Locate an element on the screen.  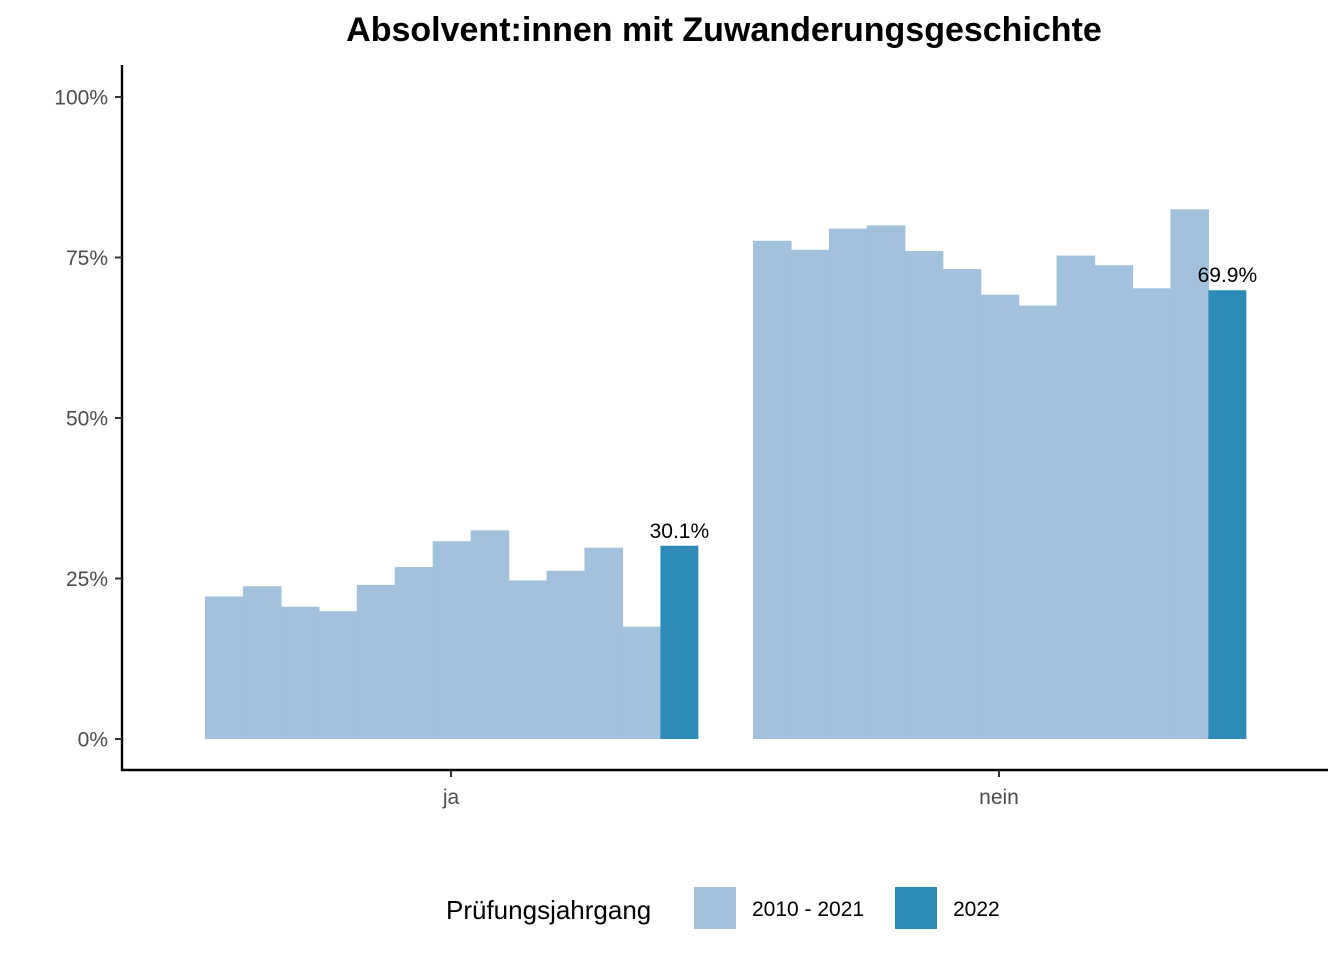
bar-ja-2022 is located at coordinates (679, 642).